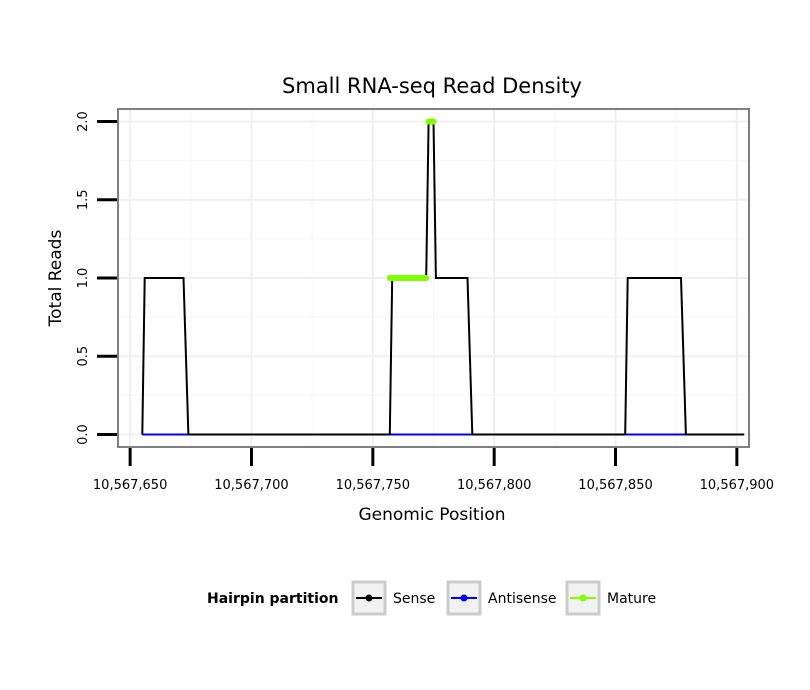 Image resolution: width=810 pixels, height=690 pixels. Describe the element at coordinates (464, 598) in the screenshot. I see `legend-point-antisense` at that location.